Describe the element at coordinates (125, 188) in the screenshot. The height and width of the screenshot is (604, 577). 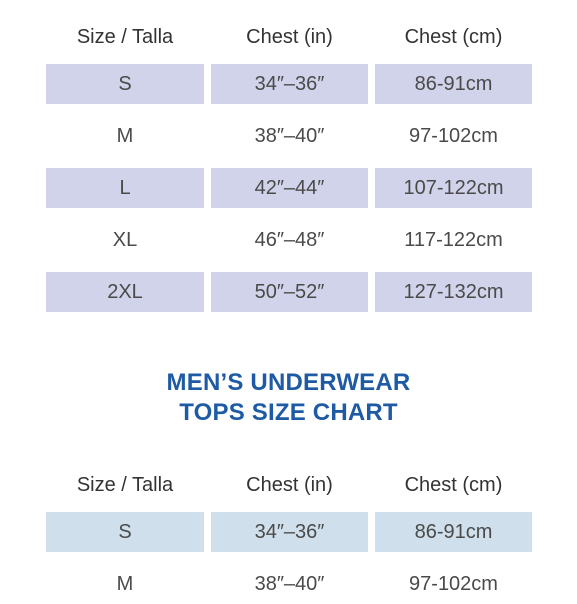
I see `size-cell: L` at that location.